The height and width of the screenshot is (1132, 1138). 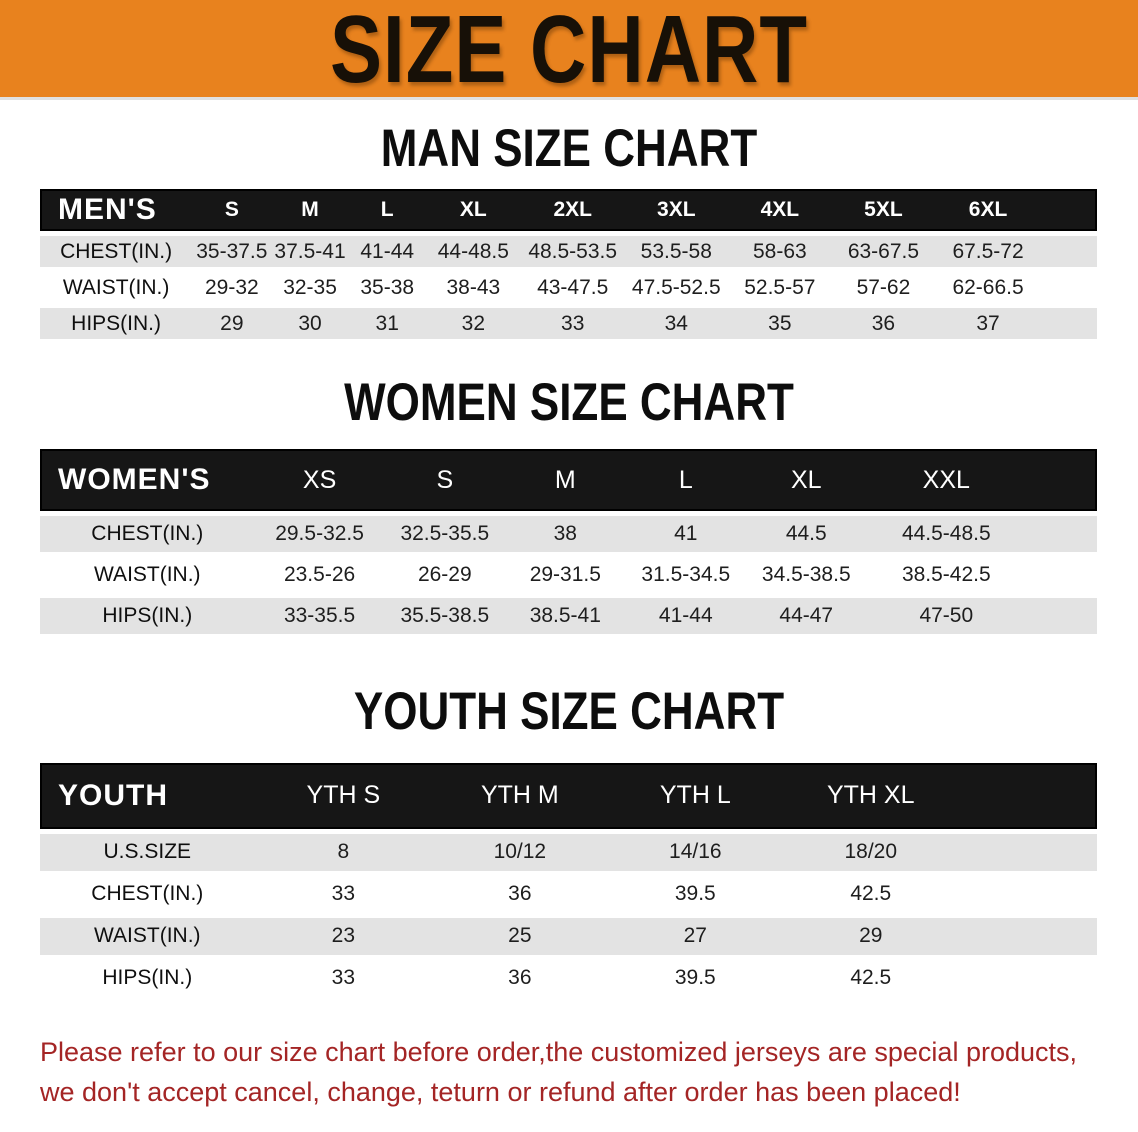 I want to click on size-column-header: L, so click(x=387, y=210).